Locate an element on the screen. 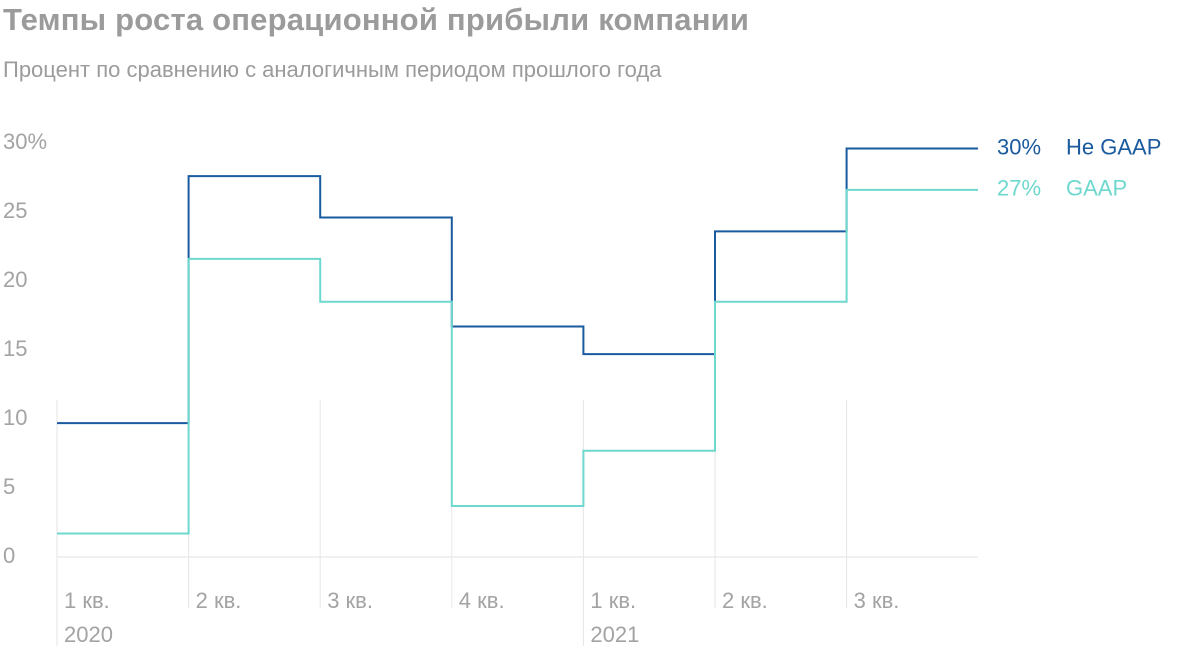 The height and width of the screenshot is (651, 1200). y-tick-label: 20 is located at coordinates (15, 279).